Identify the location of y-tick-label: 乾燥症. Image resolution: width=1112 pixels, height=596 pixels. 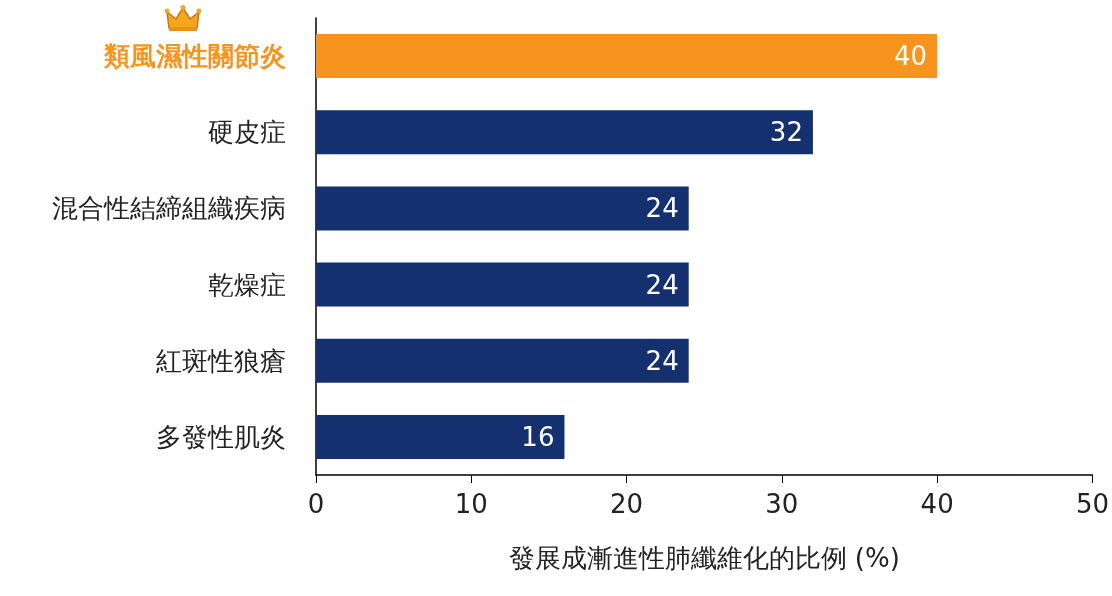
(247, 284).